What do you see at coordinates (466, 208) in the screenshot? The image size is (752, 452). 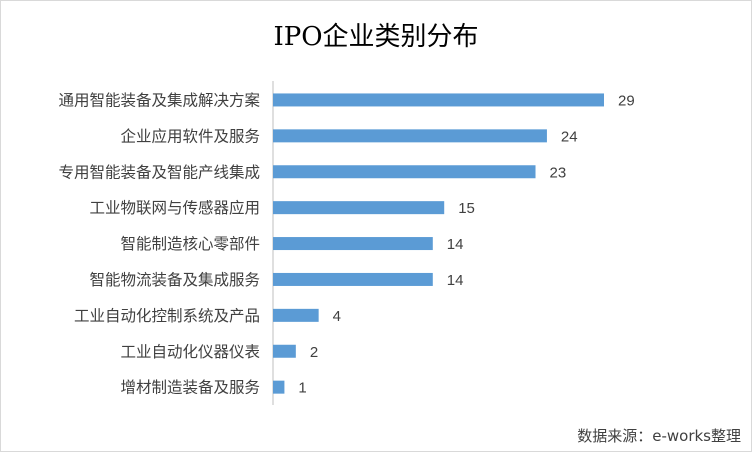 I see `data-label: 15` at bounding box center [466, 208].